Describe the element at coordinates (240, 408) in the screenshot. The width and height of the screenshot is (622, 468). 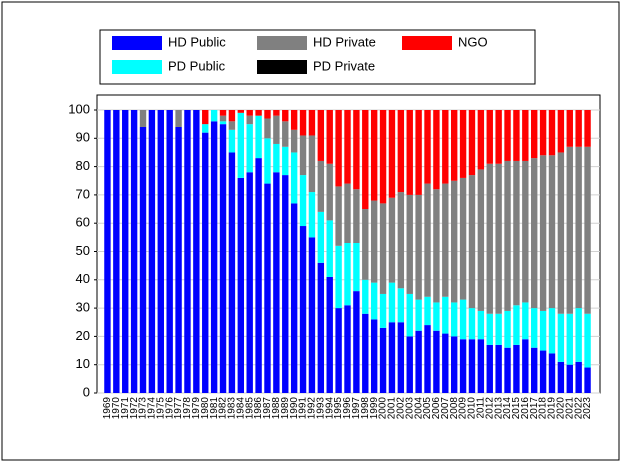
I see `x-tick-label: 1984` at that location.